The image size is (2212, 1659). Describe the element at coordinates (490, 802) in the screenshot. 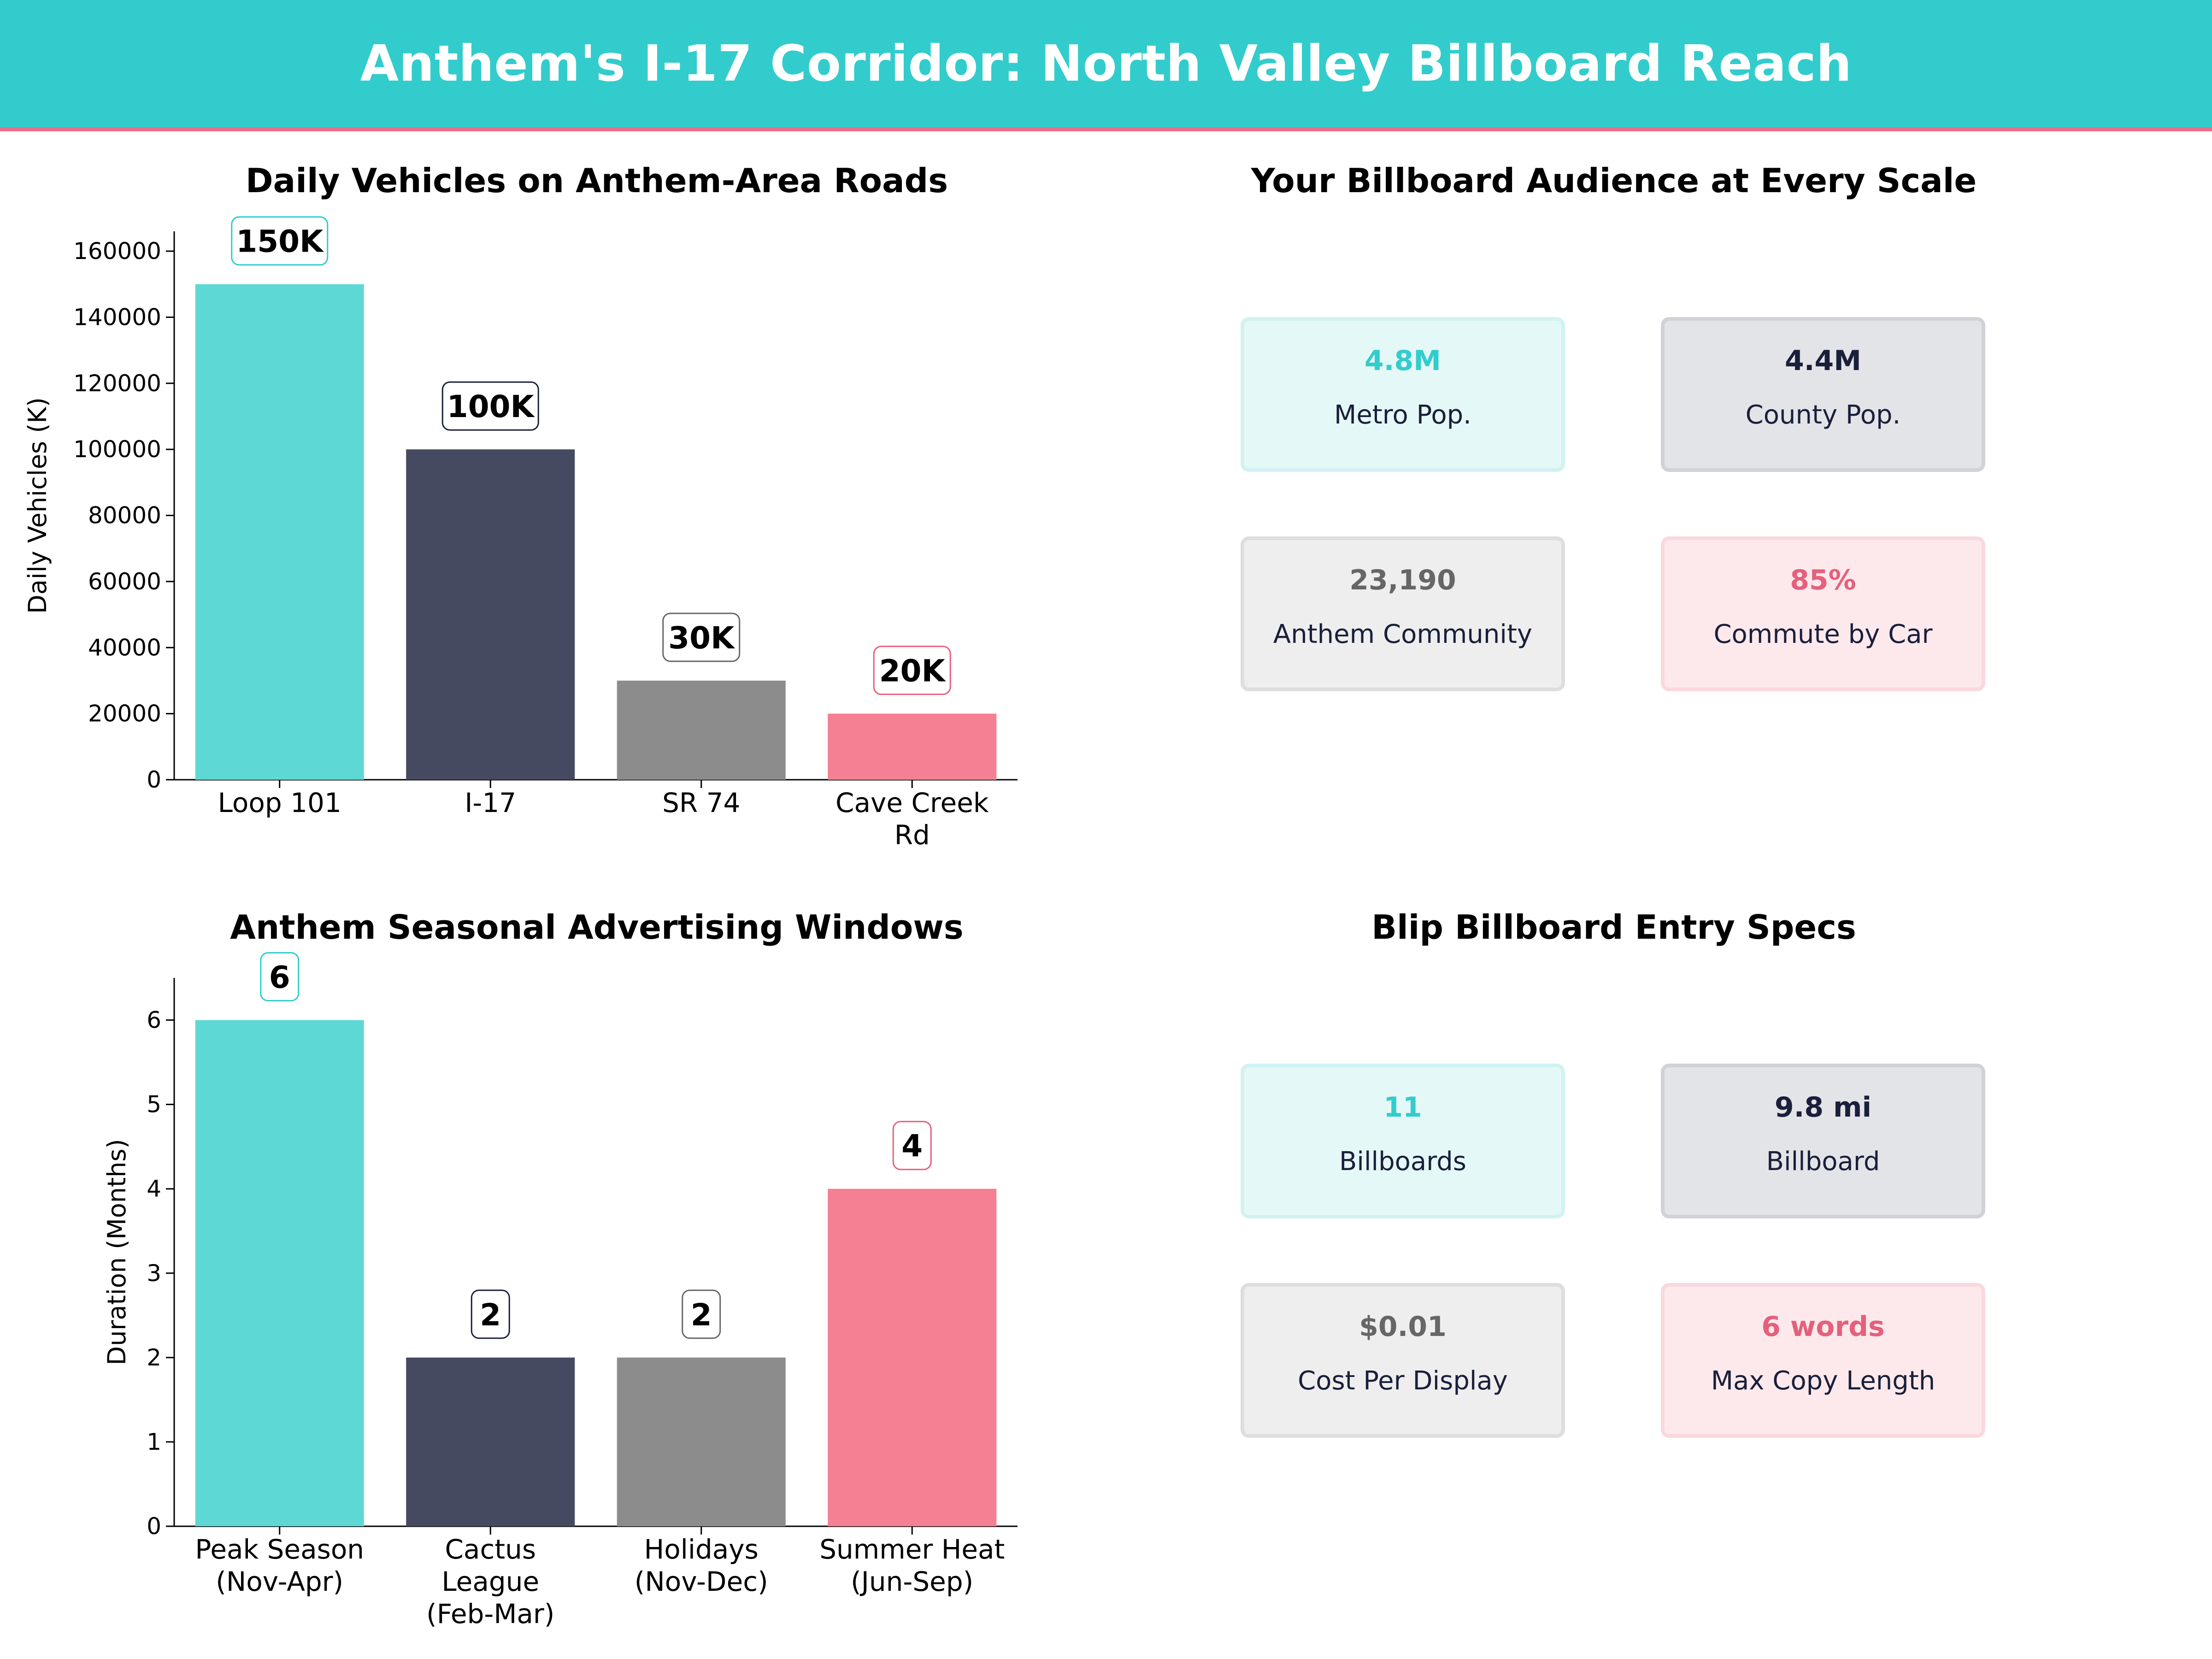

I see `x-tick-label: I-17` at that location.